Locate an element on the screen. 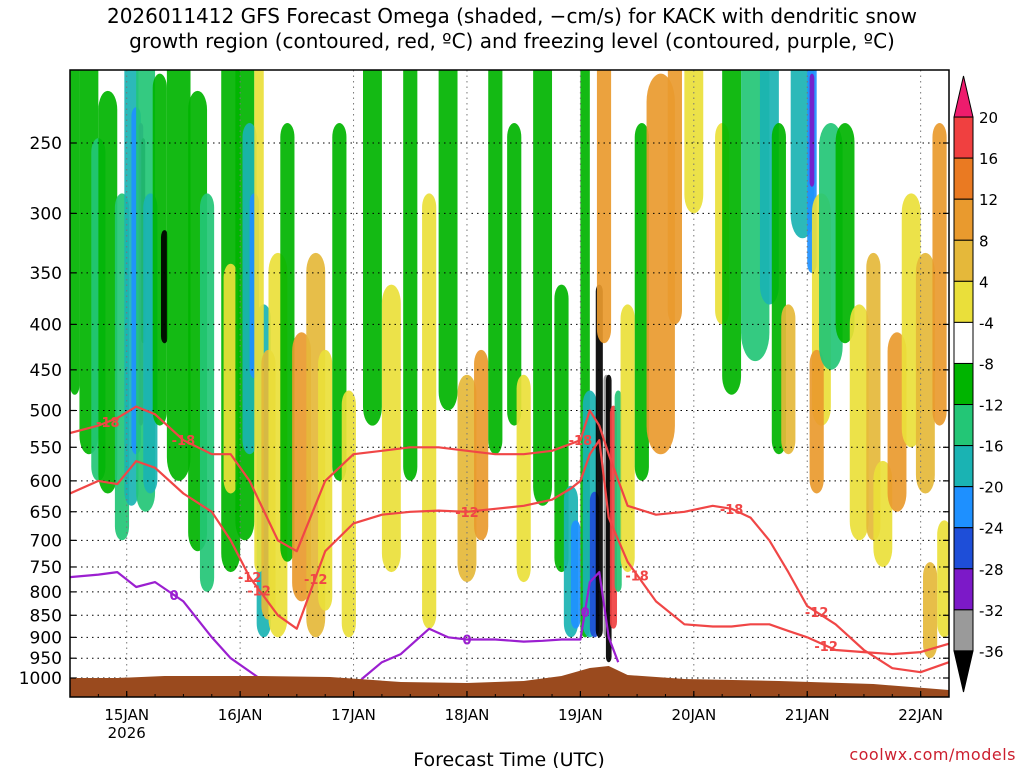 The width and height of the screenshot is (1024, 768). x-tick-label: 19JAN is located at coordinates (580, 715).